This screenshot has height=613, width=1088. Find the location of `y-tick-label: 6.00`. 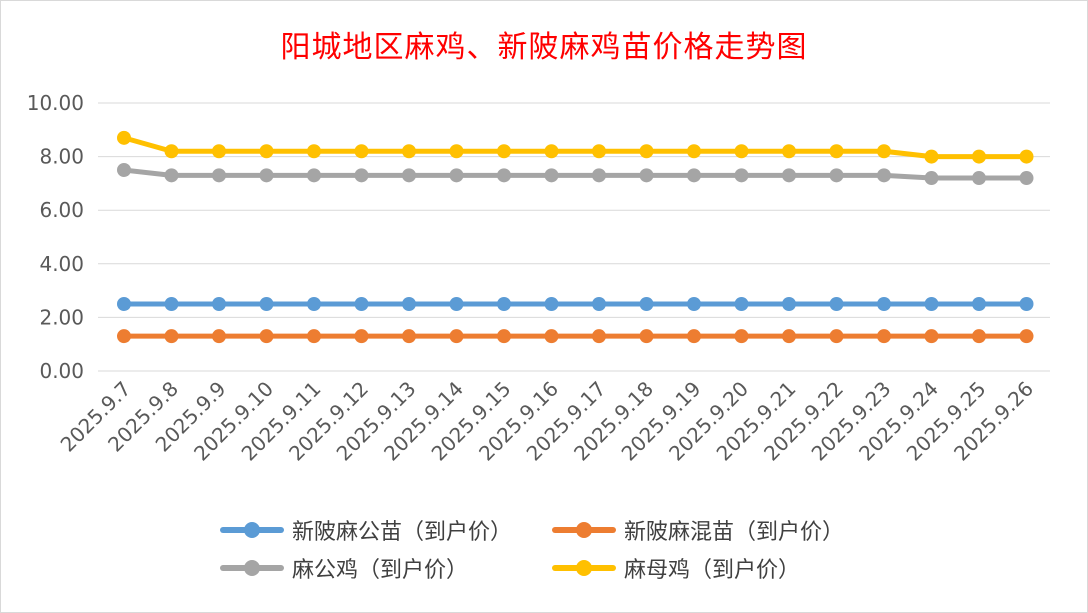

y-tick-label: 6.00 is located at coordinates (61, 210).